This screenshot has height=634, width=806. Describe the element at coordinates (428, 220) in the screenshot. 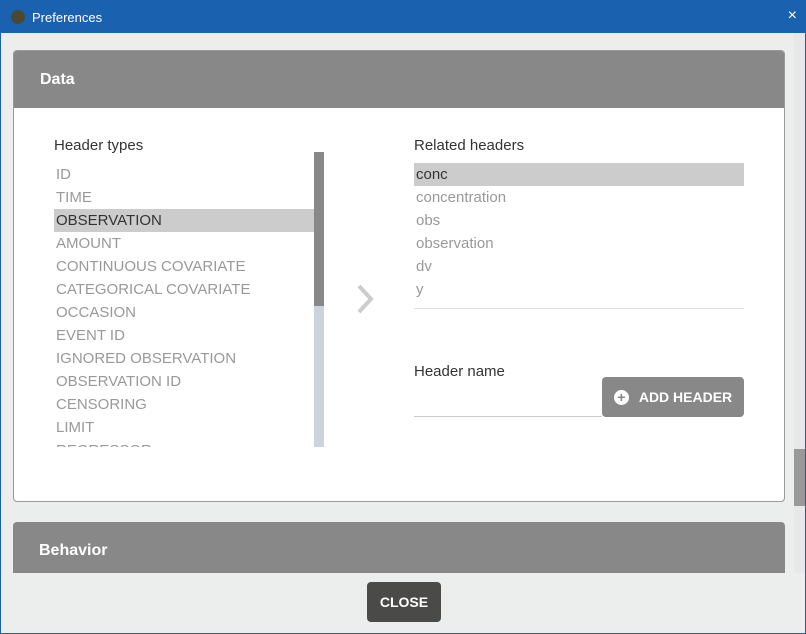

I see `list-item: obs` at that location.